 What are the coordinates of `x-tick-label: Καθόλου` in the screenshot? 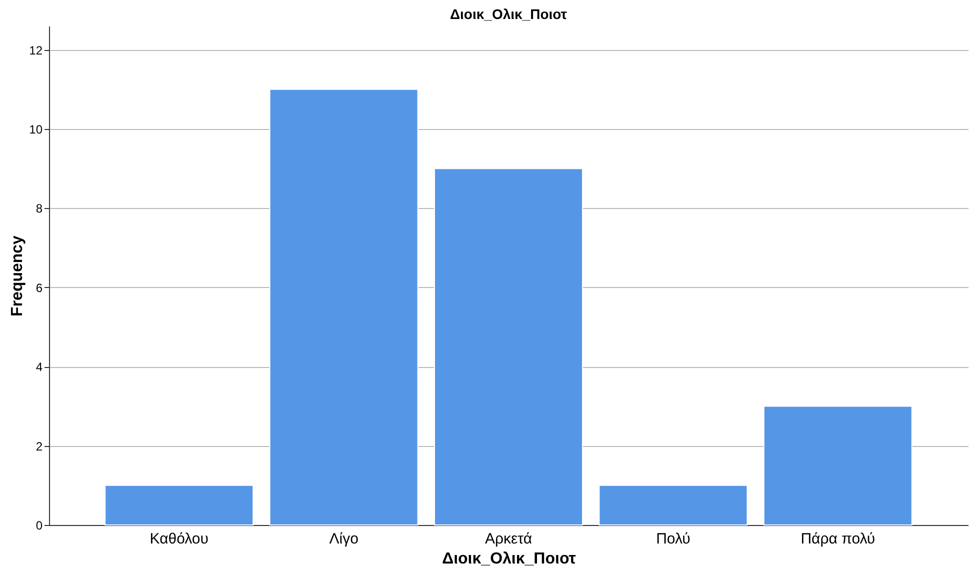 It's located at (179, 539).